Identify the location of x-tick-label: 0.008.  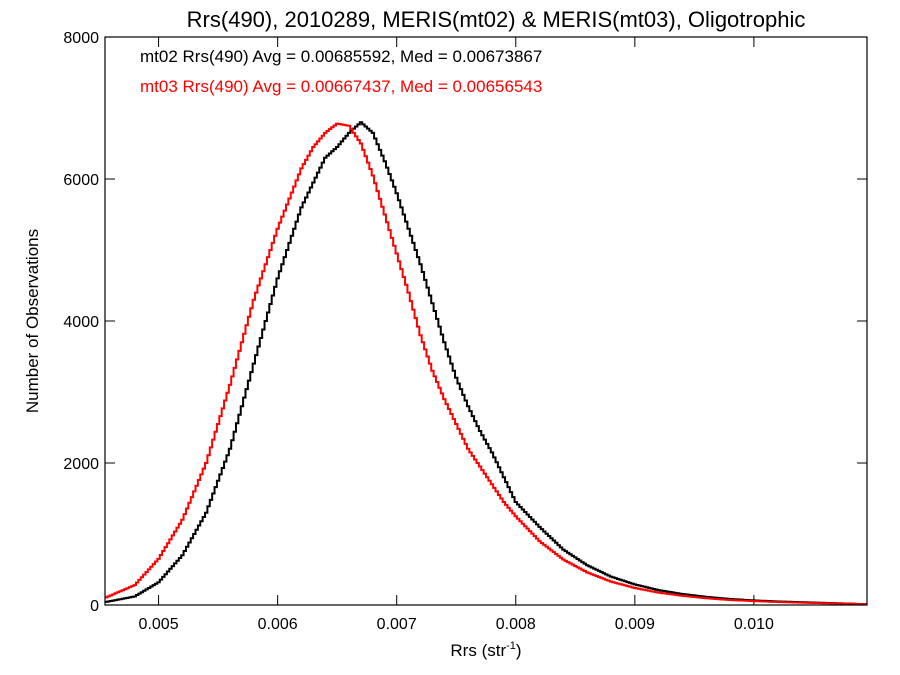
(516, 624).